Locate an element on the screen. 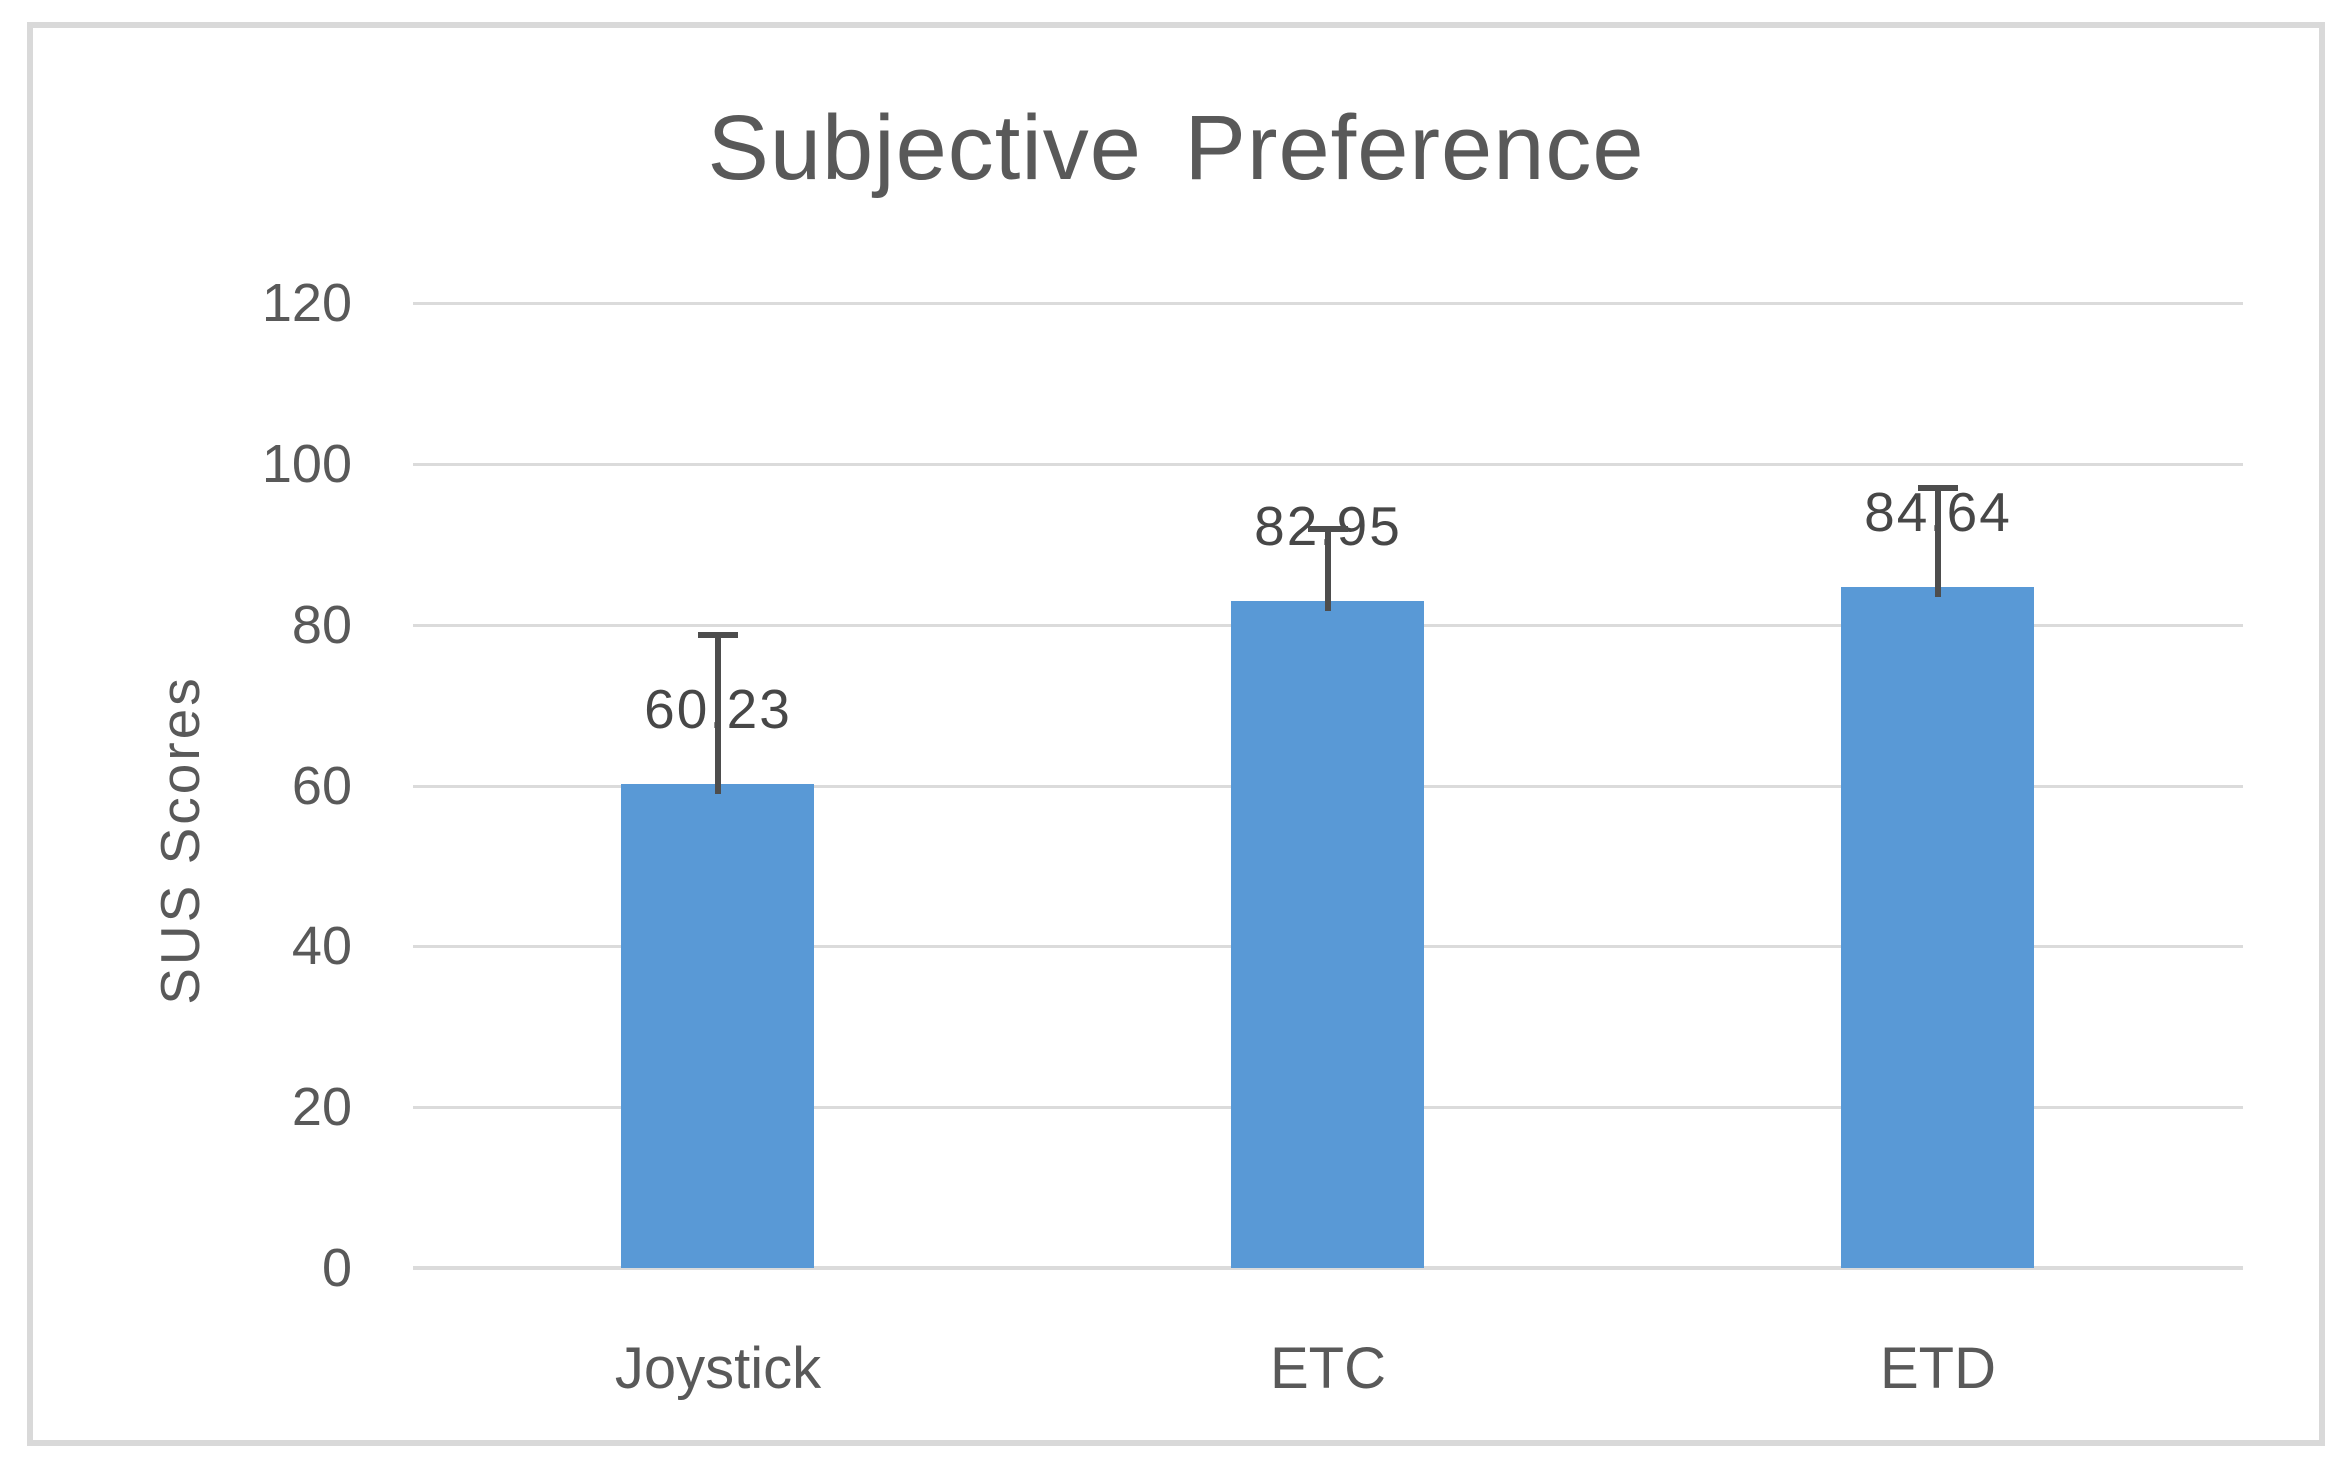 This screenshot has height=1473, width=2350. error-bar-etc is located at coordinates (1328, 570).